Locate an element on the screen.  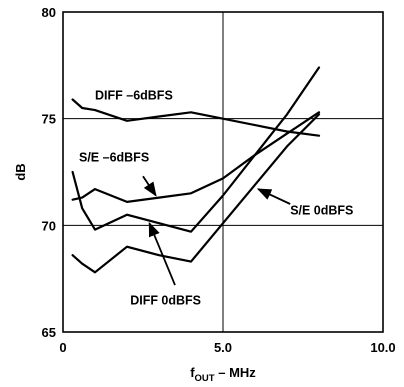
x-axis-label: fOUT – MHz is located at coordinates (223, 374).